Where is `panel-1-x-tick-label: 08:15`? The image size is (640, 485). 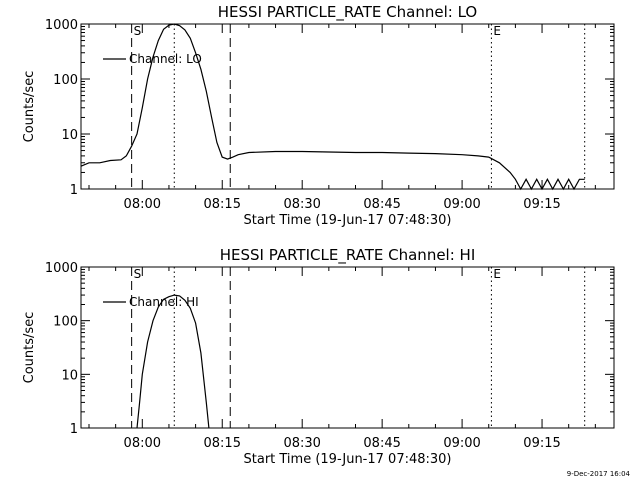
panel-1-x-tick-label: 08:15 is located at coordinates (222, 204).